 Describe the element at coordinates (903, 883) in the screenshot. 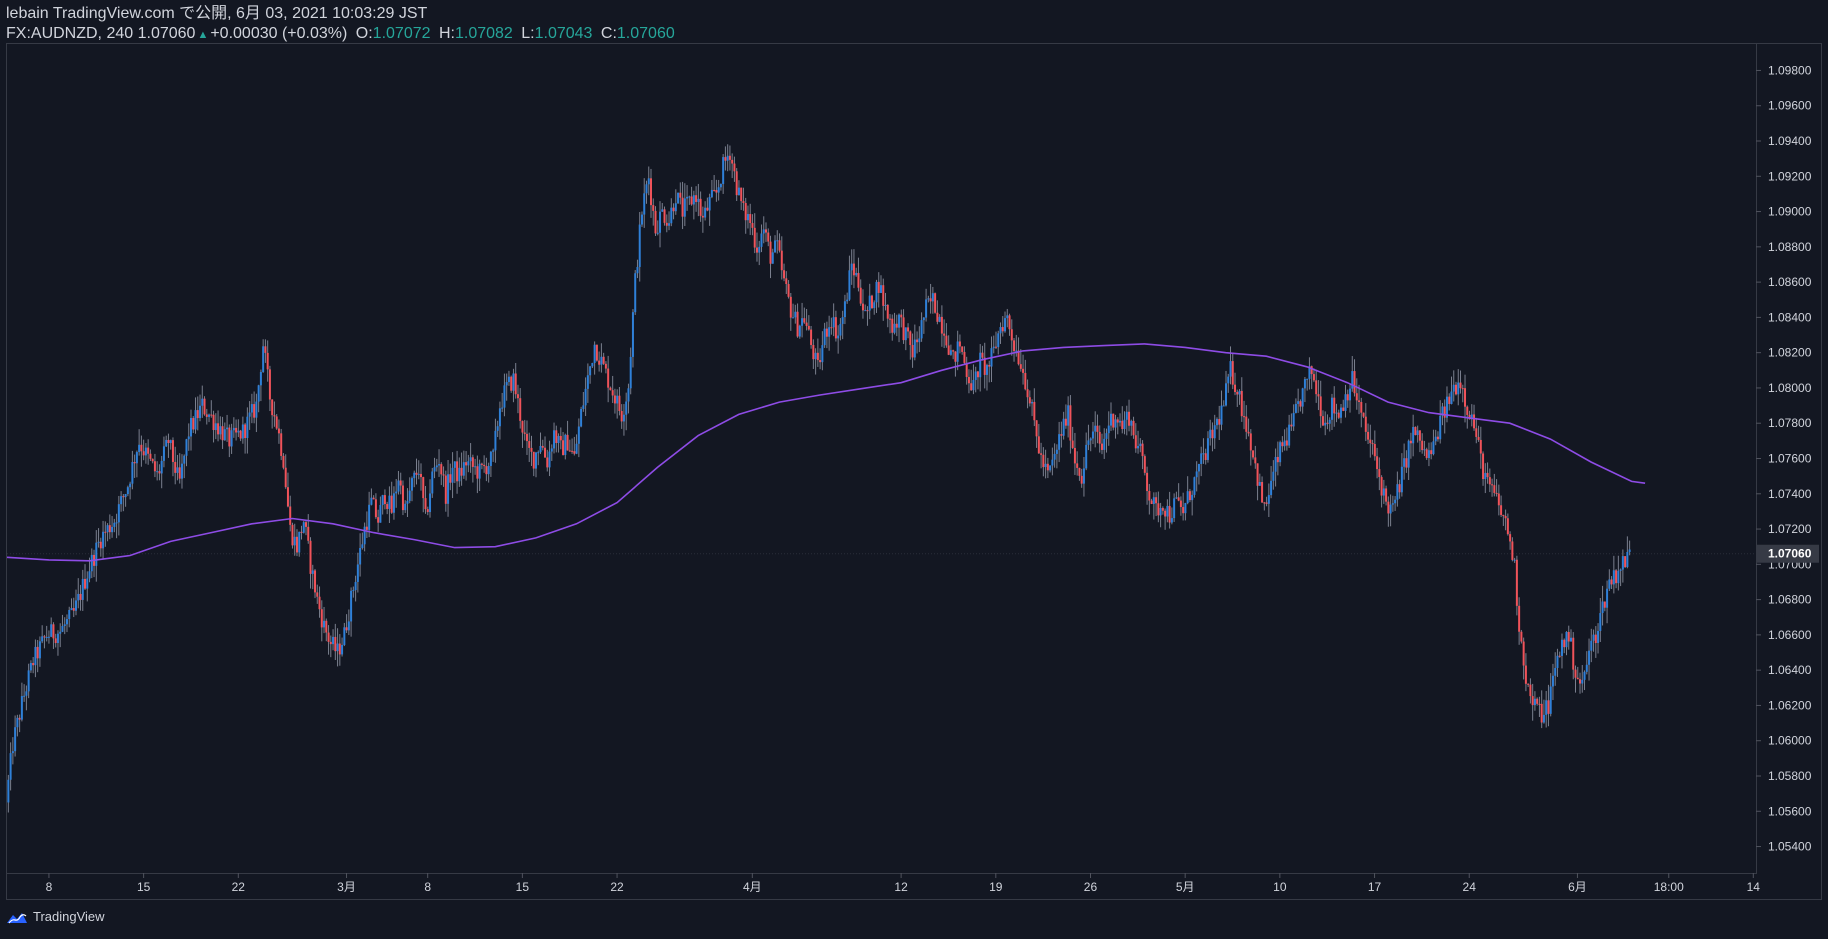

I see `time-axis: 8 15 22 3月 8 15 22 4月 12 19 26 5月 10 17 24 6月 18:00 14` at that location.